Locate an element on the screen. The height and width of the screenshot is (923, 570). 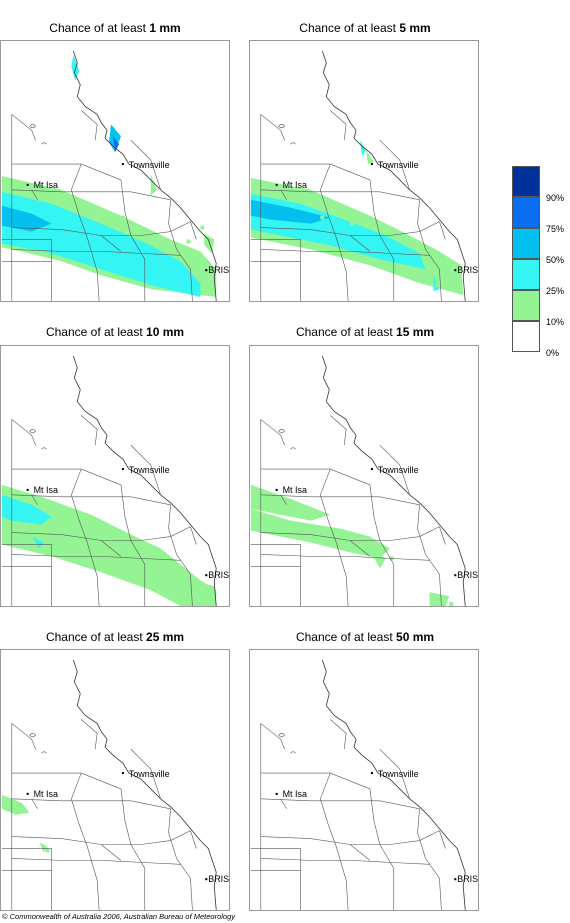
panel-title-25mm: Chance of at least 25 mm is located at coordinates (115, 637).